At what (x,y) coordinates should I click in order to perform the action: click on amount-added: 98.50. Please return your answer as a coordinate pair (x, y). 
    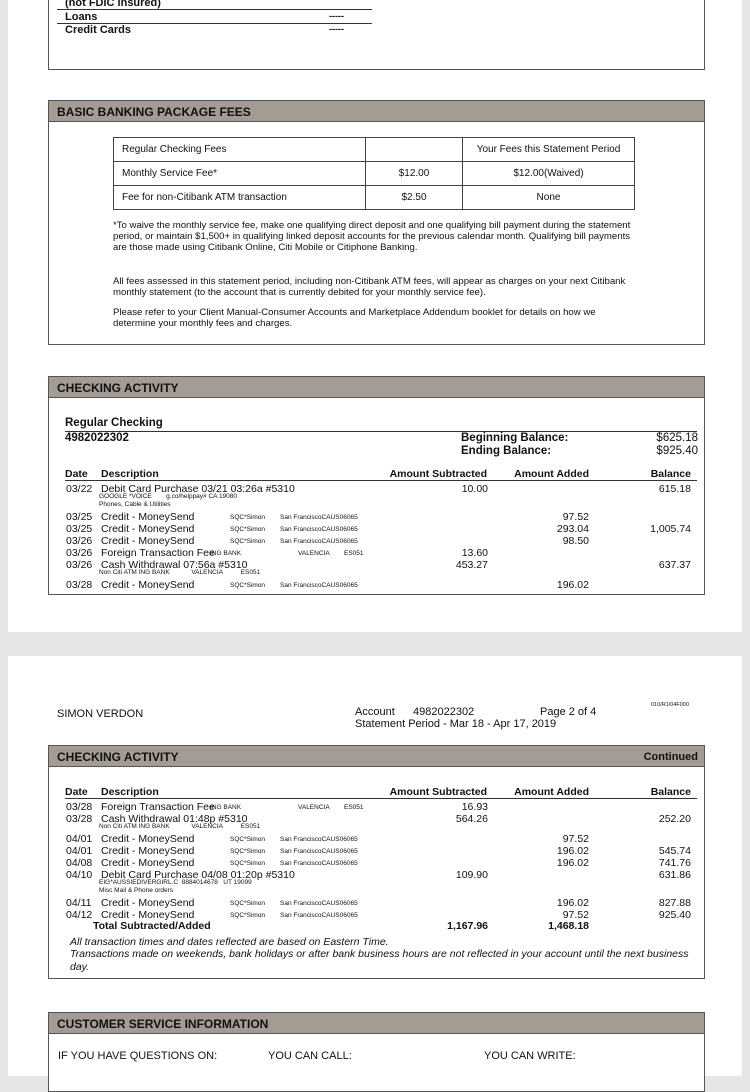
    Looking at the image, I should click on (575, 541).